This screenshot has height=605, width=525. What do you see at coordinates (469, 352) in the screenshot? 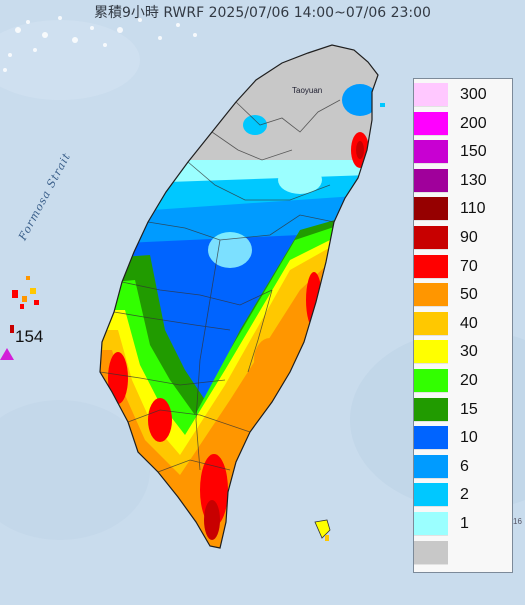
I see `legend-label: 30` at bounding box center [469, 352].